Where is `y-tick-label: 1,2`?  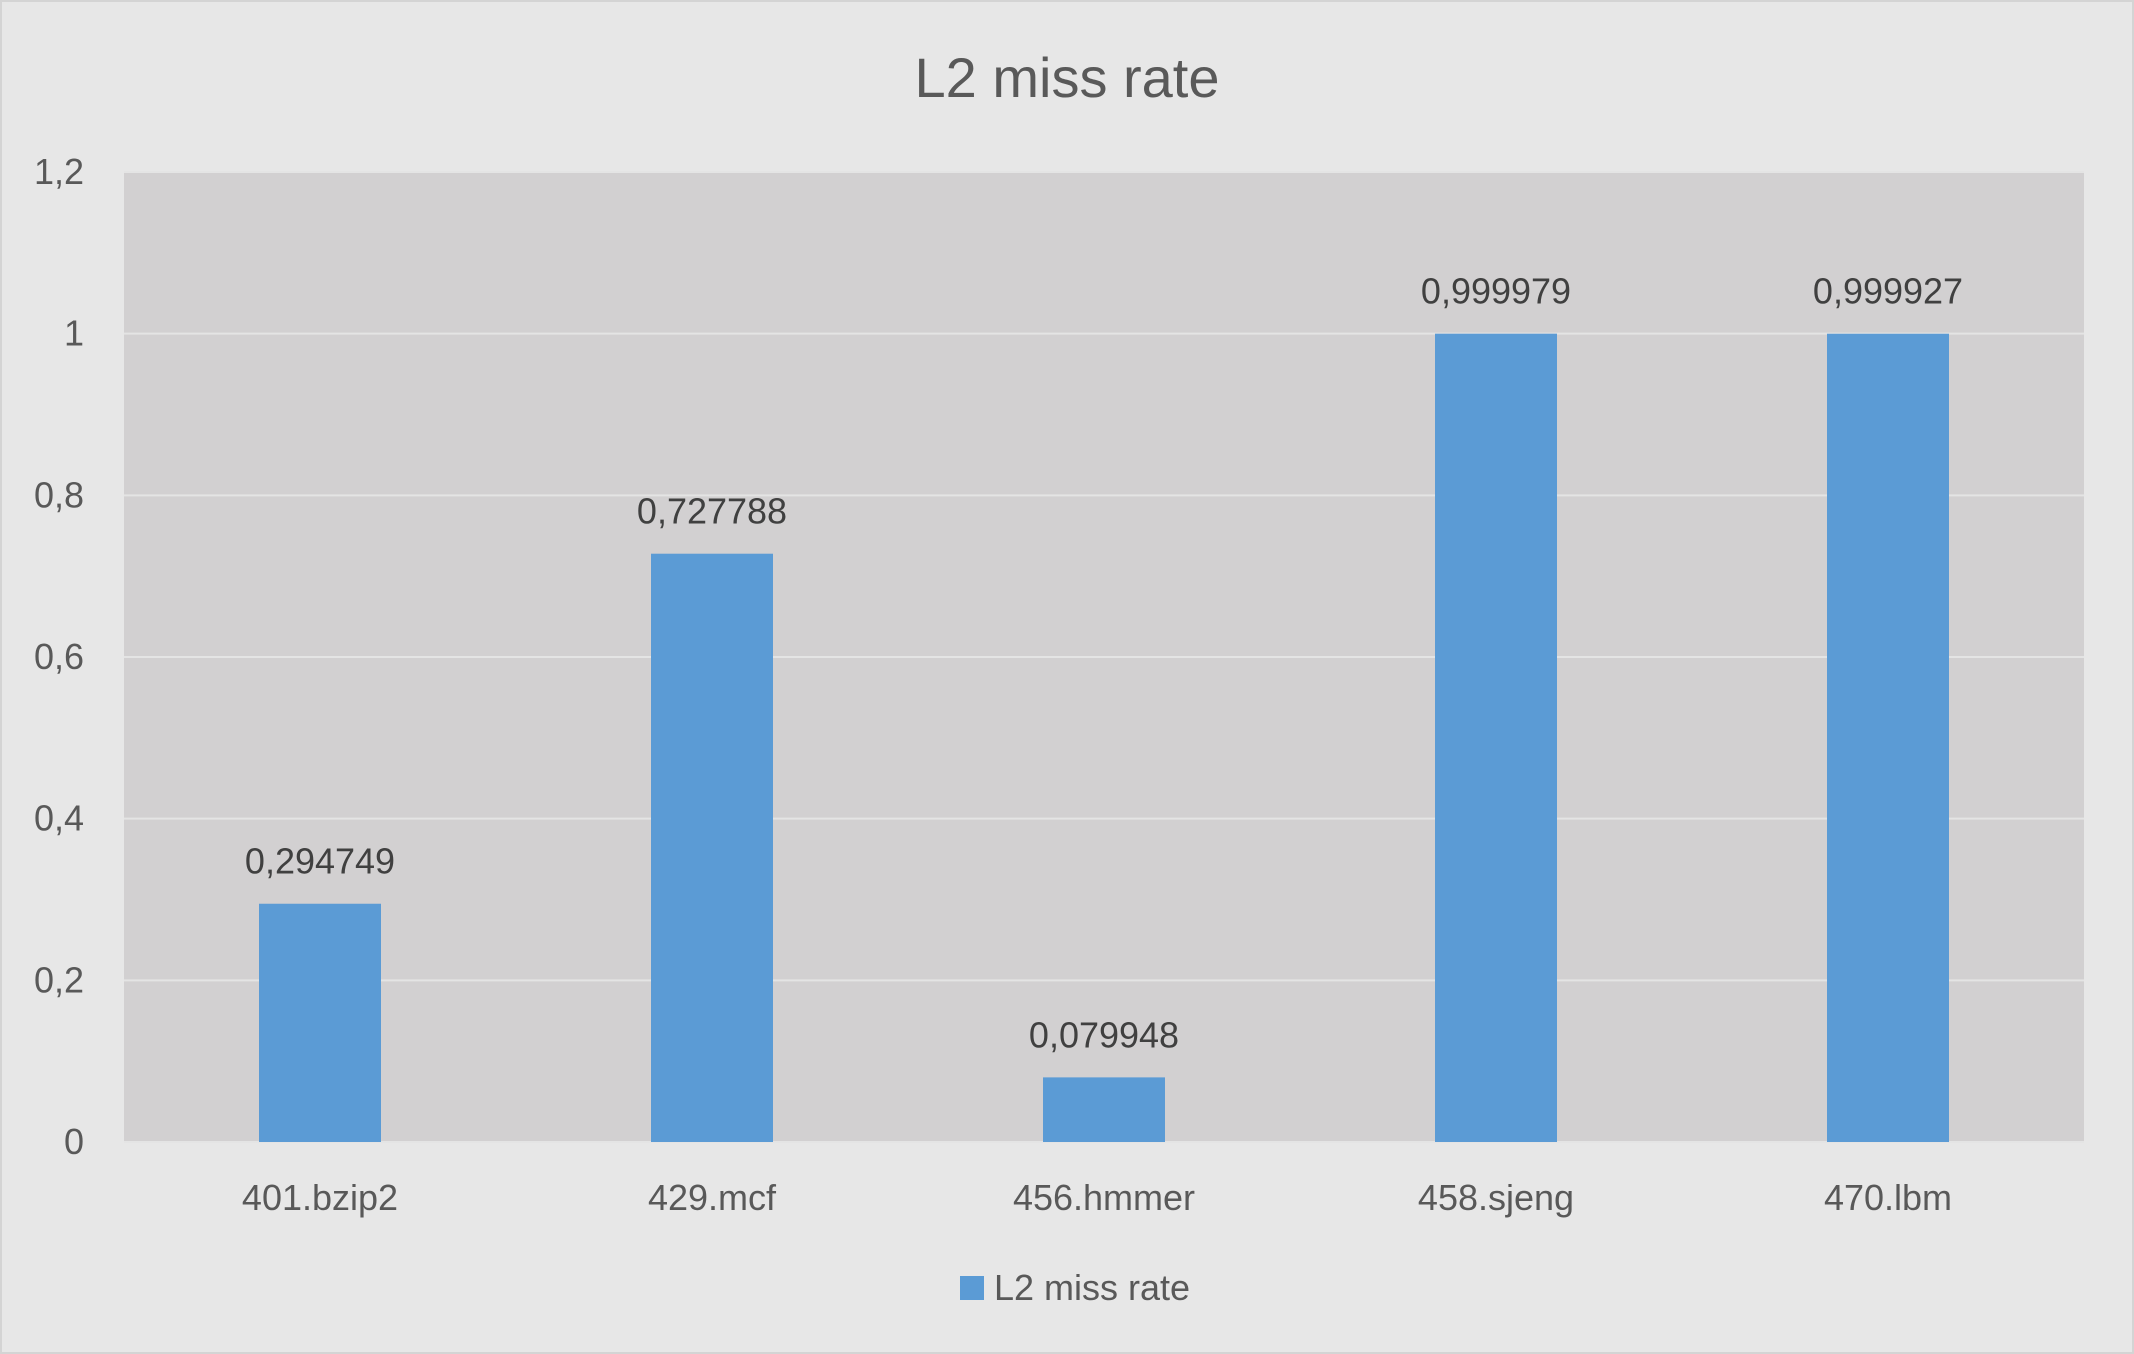 y-tick-label: 1,2 is located at coordinates (59, 171).